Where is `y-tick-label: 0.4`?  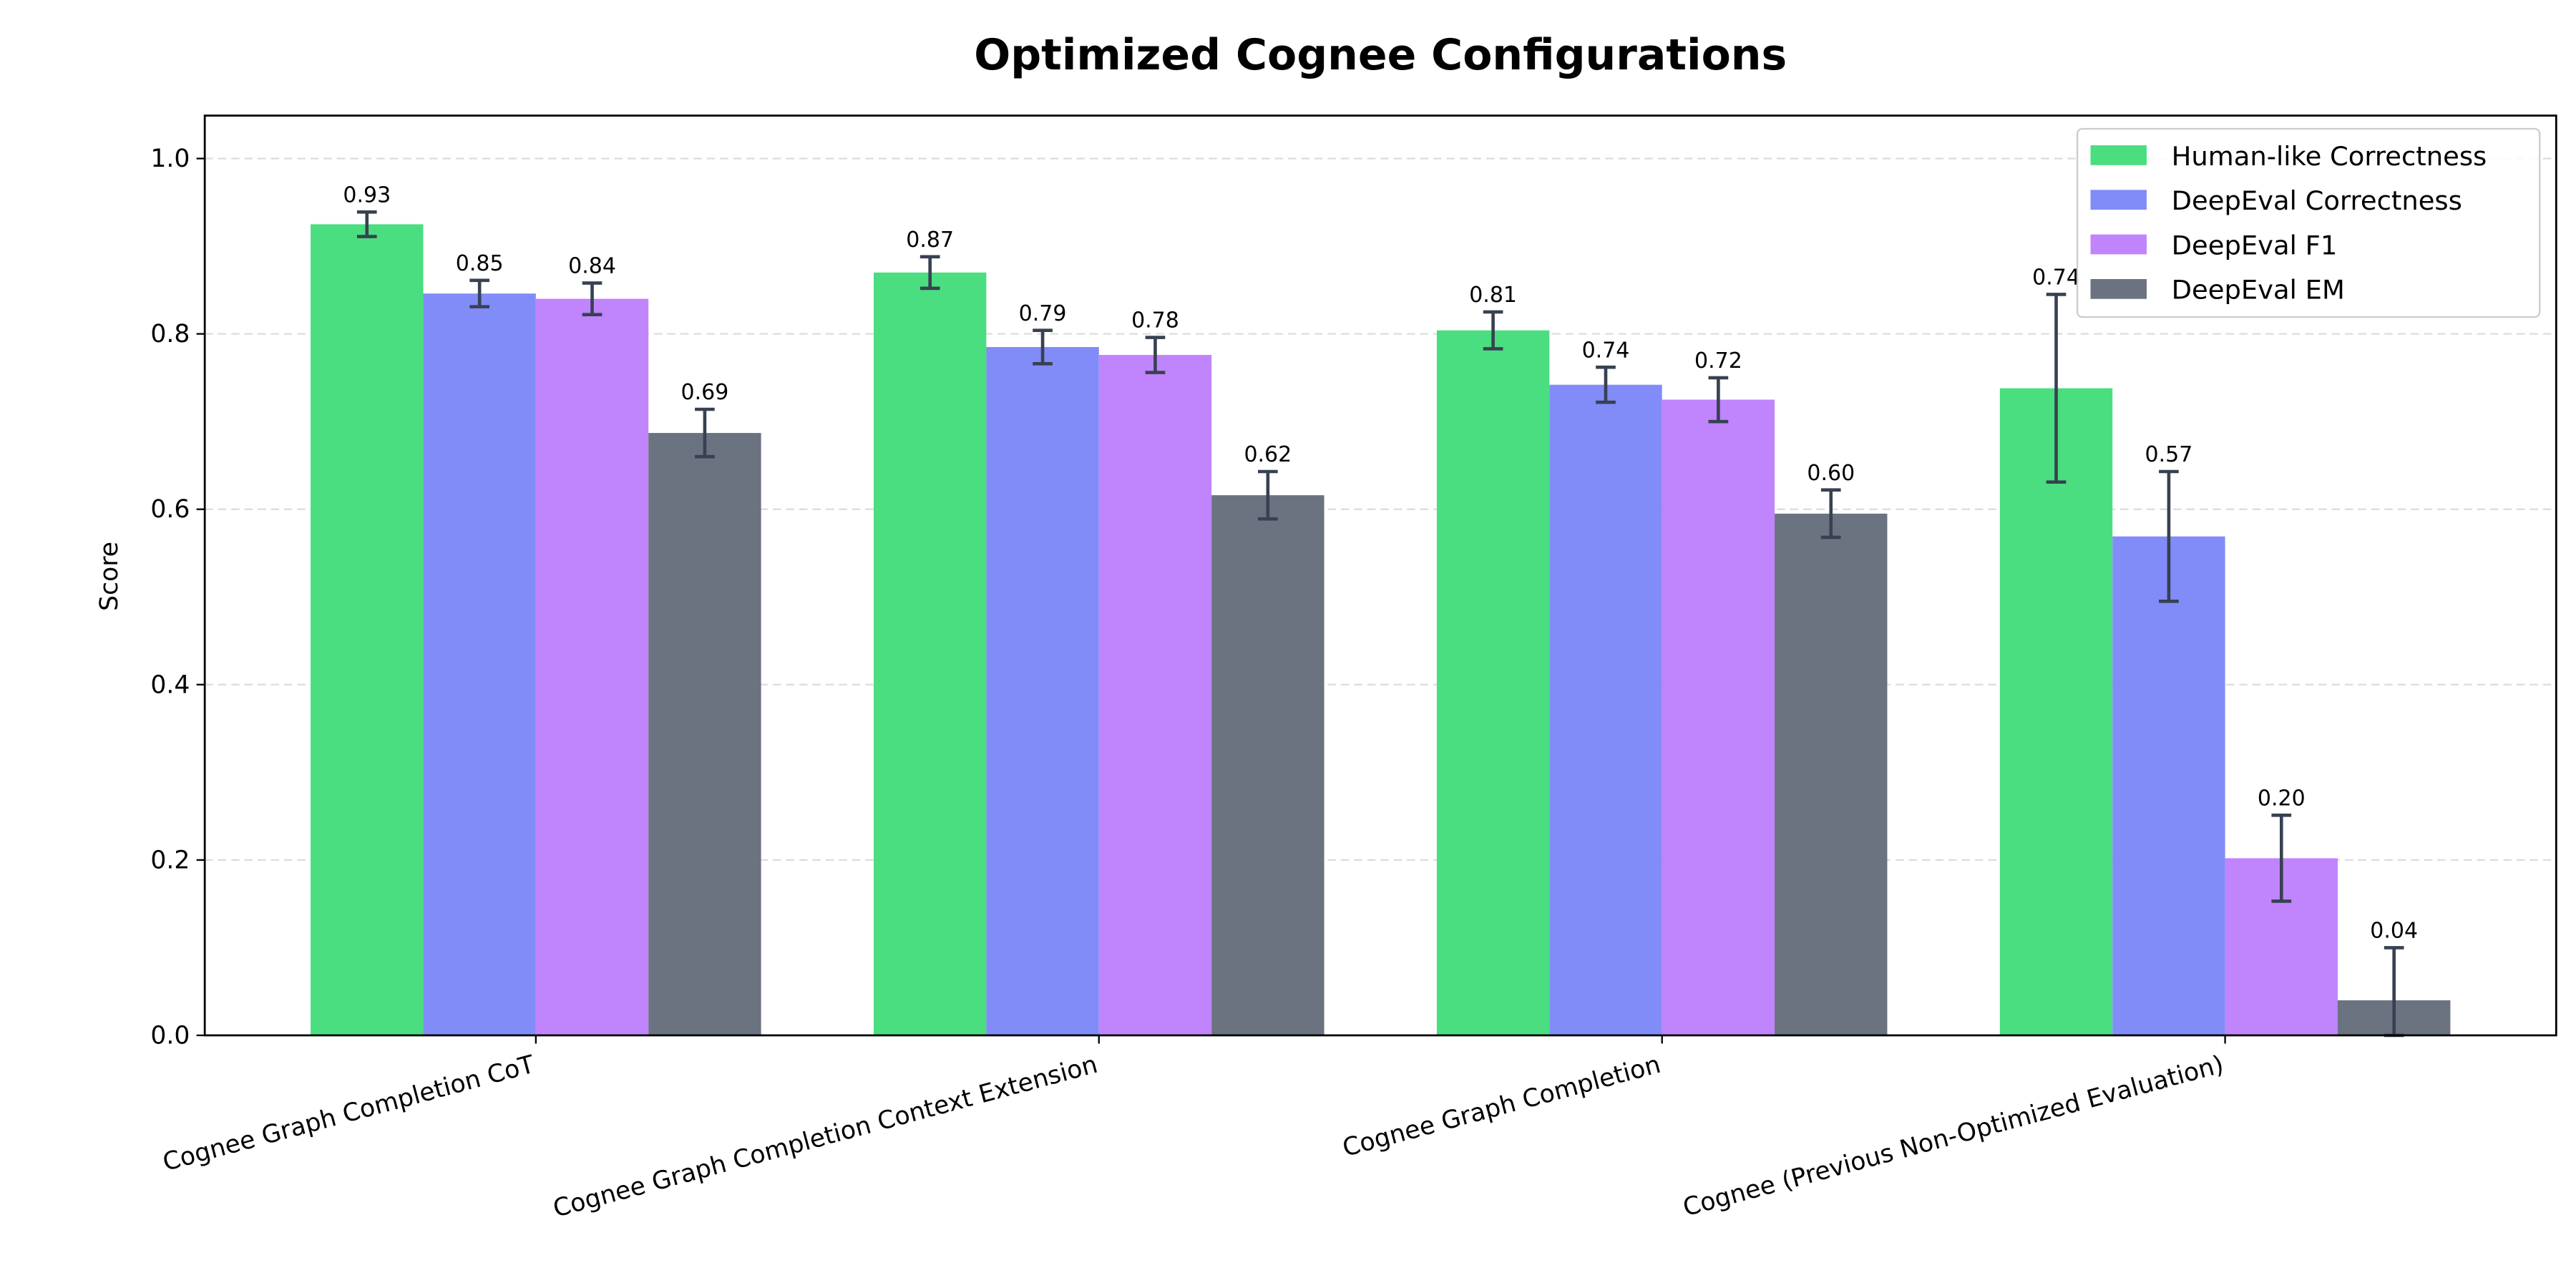
y-tick-label: 0.4 is located at coordinates (170, 684).